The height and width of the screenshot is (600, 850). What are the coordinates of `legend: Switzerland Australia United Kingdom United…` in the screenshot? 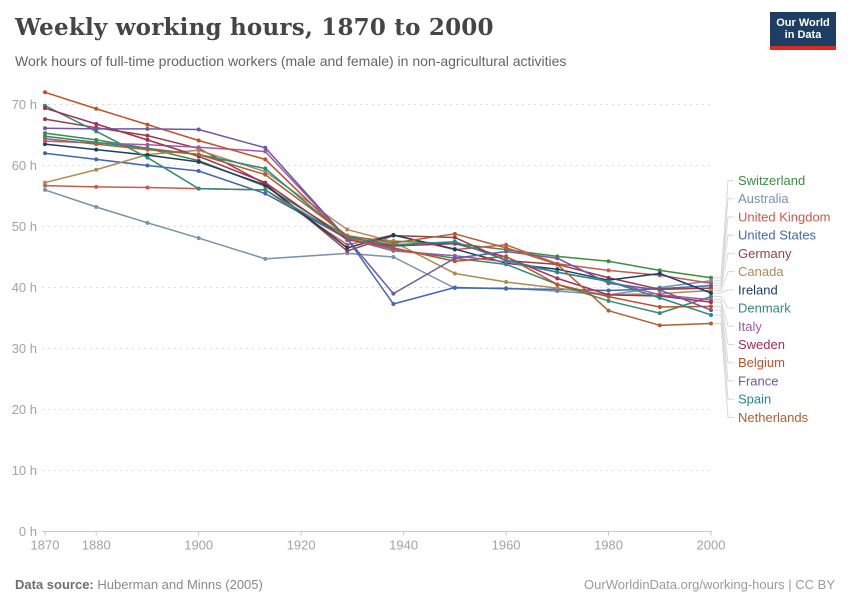 It's located at (784, 299).